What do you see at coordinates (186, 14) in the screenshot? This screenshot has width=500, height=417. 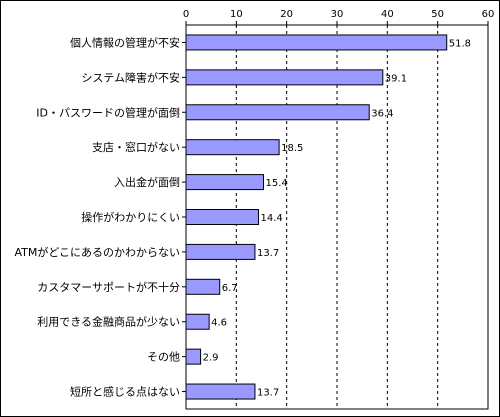 I see `x-tick-label: 0` at bounding box center [186, 14].